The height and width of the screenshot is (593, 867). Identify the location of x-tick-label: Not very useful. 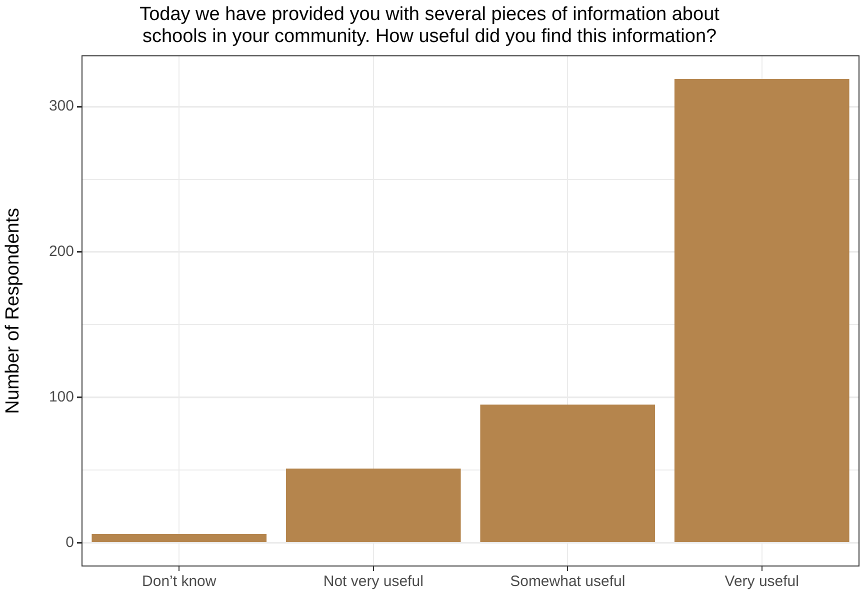
(373, 581).